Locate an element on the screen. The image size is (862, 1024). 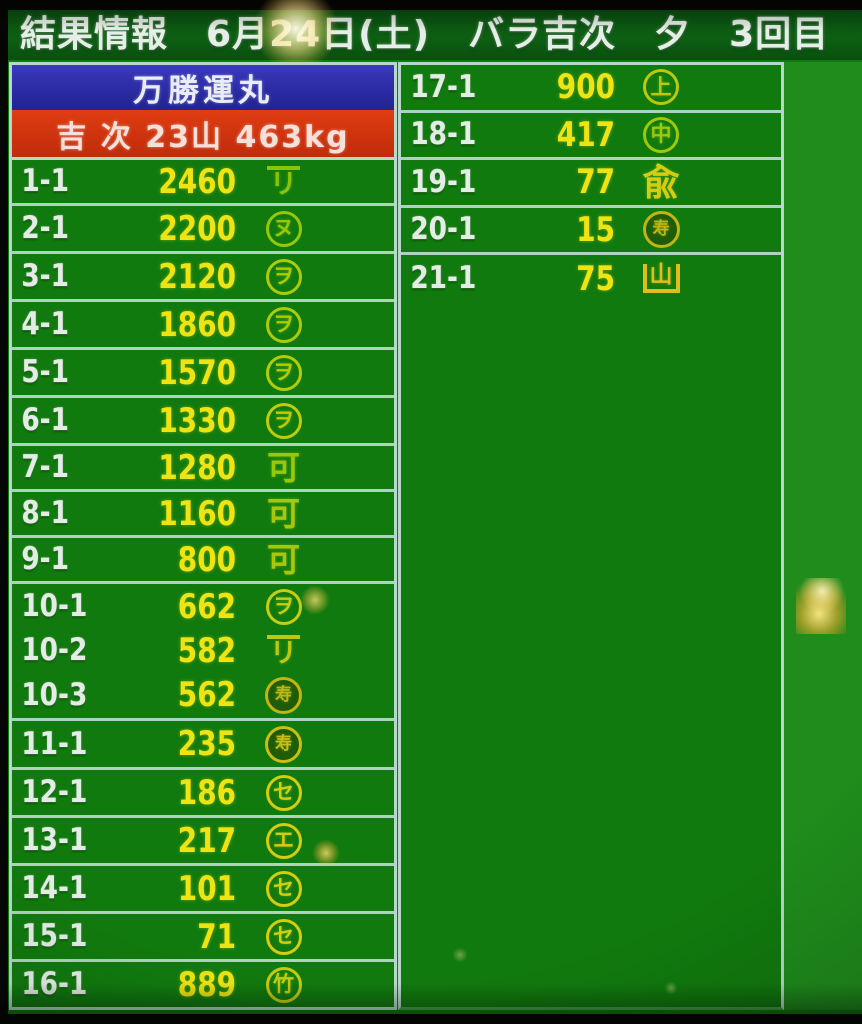
price-value: 1570 is located at coordinates (197, 372).